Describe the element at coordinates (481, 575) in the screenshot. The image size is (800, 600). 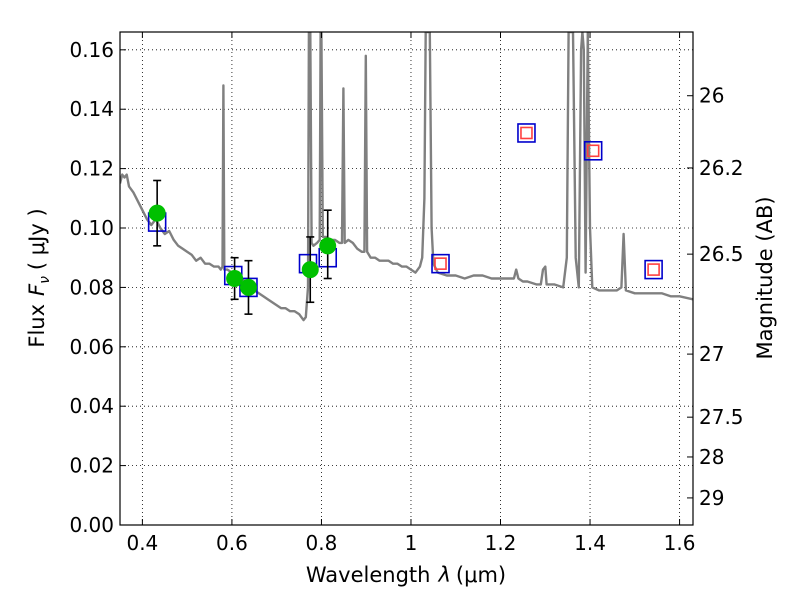
I see `x-axis-title-unit: (μm)` at that location.